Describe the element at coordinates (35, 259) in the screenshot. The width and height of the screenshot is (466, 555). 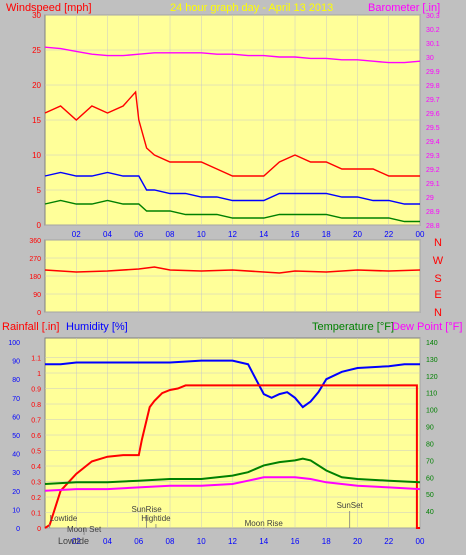
I see `direction-tick-label: 270` at that location.